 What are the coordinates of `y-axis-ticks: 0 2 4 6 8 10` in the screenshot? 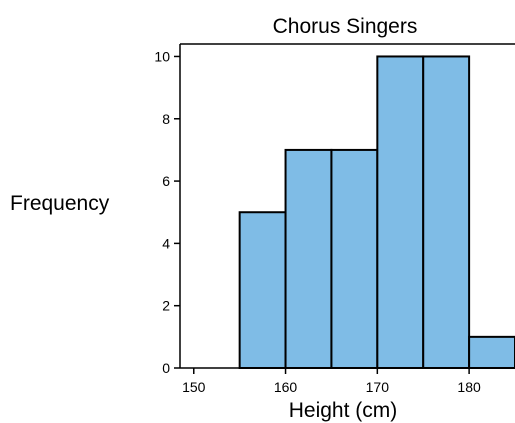 It's located at (167, 212).